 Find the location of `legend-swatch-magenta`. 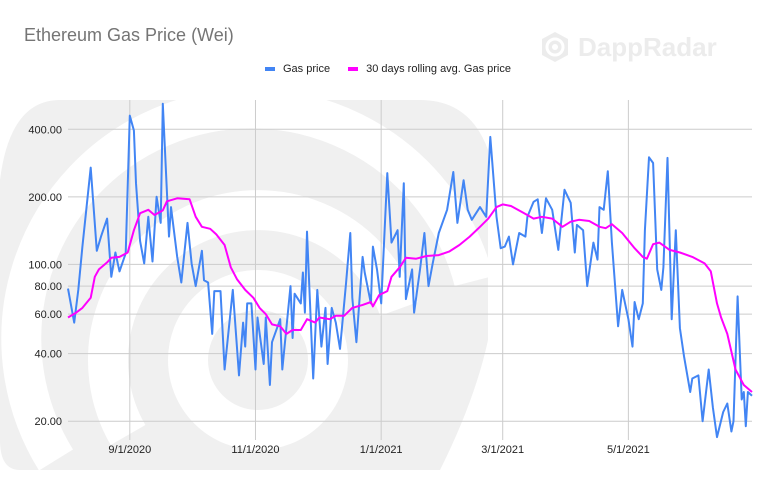

legend-swatch-magenta is located at coordinates (353, 69).